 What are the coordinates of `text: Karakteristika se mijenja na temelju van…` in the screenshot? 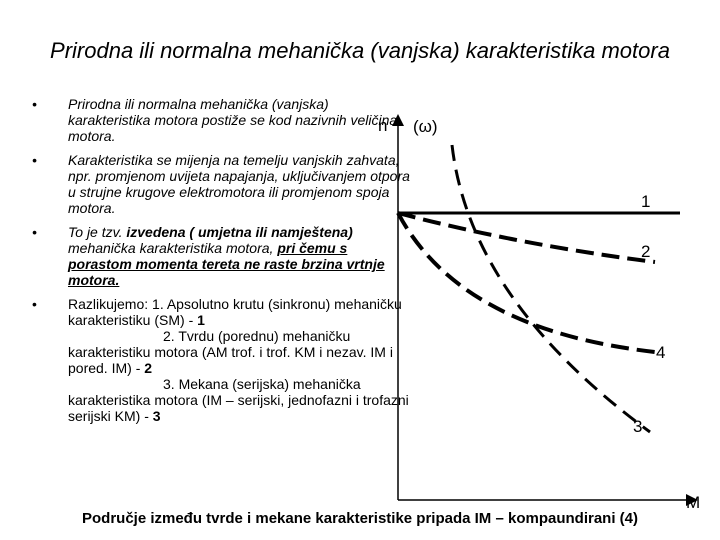 It's located at (239, 184).